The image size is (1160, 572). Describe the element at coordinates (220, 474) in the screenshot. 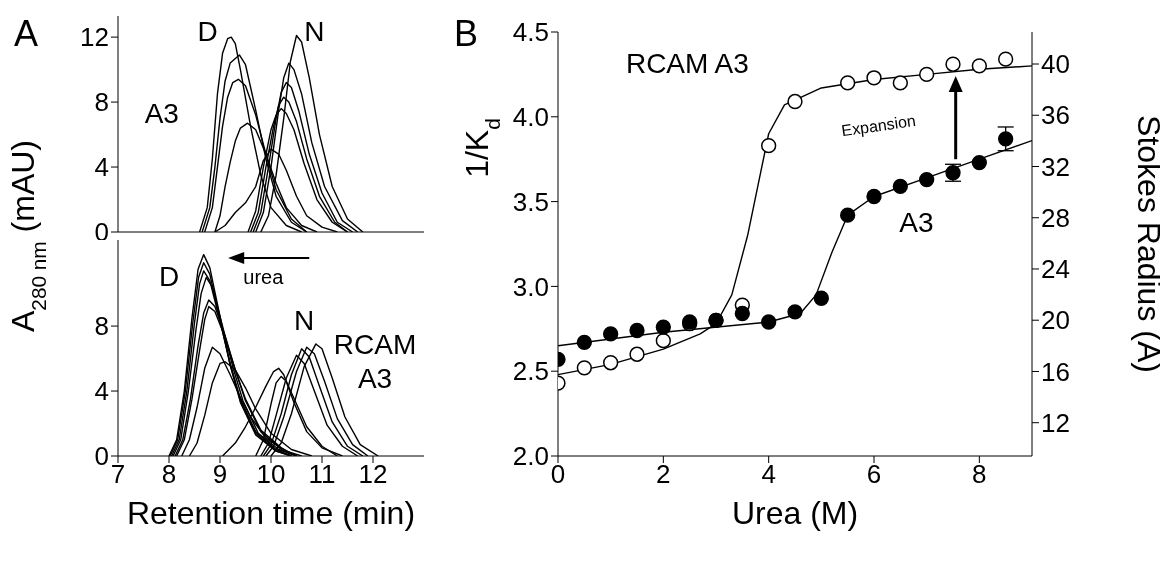

I see `x-tick-label: 9` at that location.